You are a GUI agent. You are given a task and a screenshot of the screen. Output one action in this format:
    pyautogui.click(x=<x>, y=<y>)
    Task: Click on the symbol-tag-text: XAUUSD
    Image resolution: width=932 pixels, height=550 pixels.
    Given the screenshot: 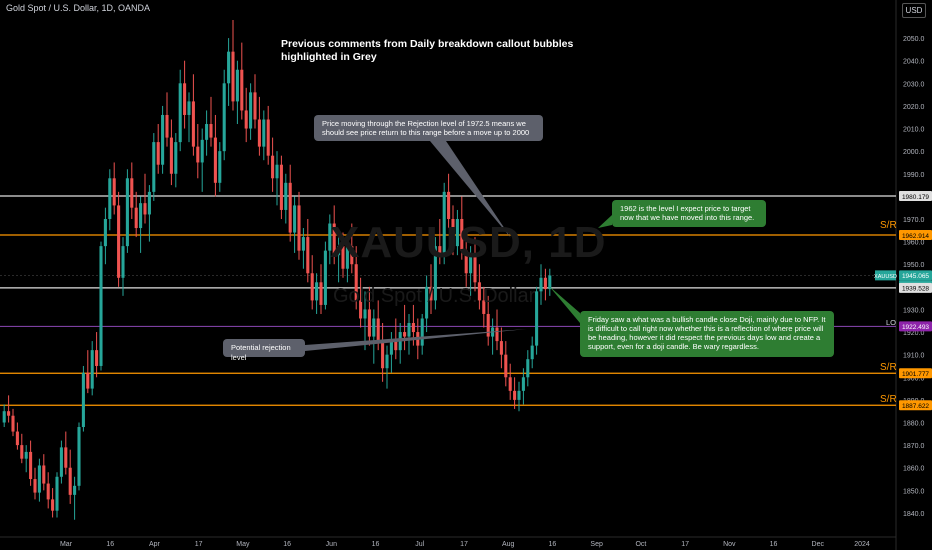 What is the action you would take?
    pyautogui.click(x=885, y=277)
    